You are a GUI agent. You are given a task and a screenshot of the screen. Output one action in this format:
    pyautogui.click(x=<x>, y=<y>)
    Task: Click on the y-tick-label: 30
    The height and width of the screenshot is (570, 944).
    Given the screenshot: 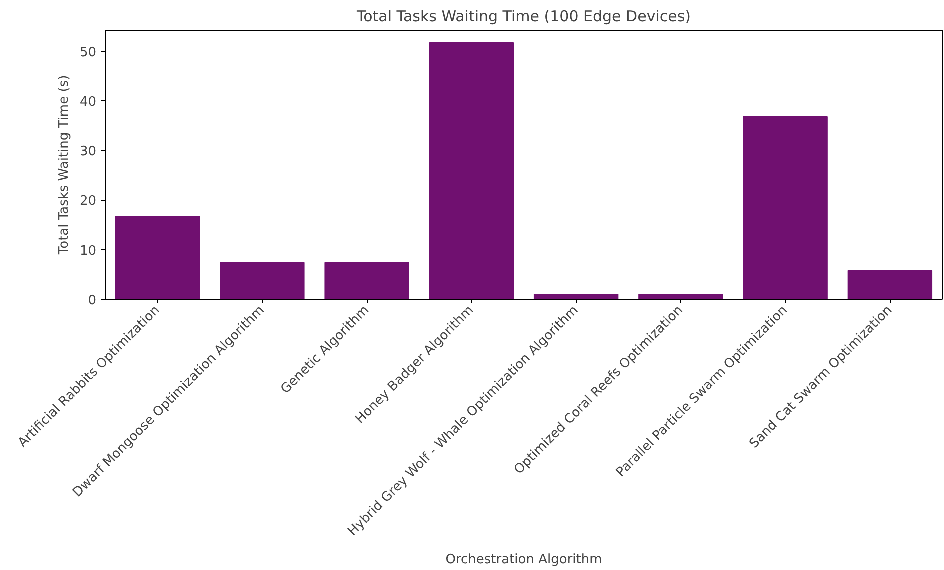 What is the action you would take?
    pyautogui.click(x=88, y=152)
    